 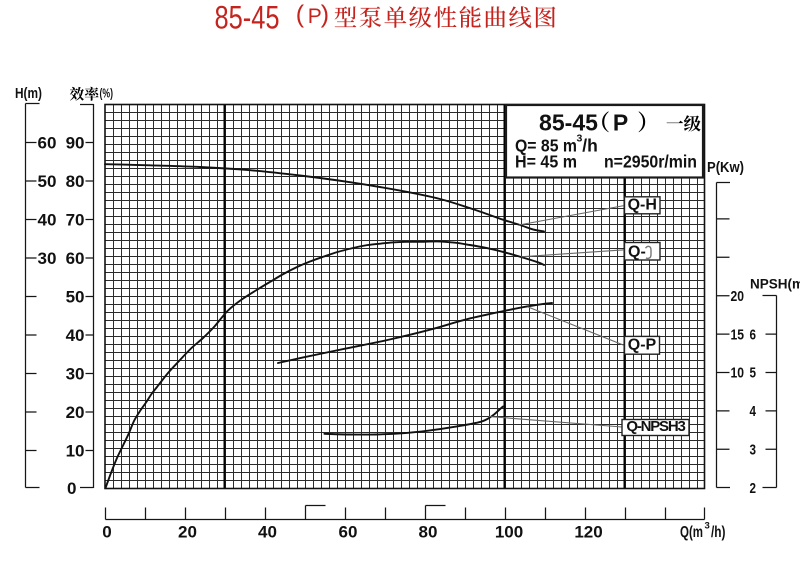 What do you see at coordinates (28, 93) in the screenshot?
I see `svg-text: H(m)` at bounding box center [28, 93].